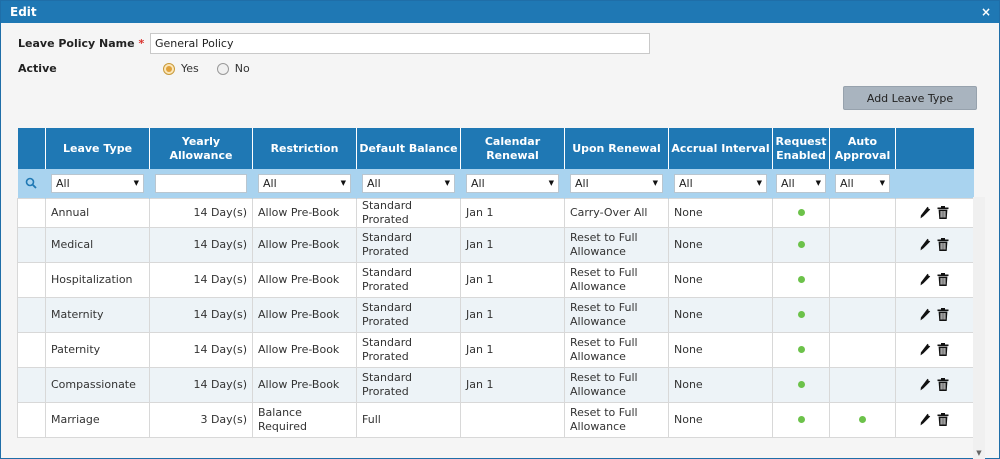 The height and width of the screenshot is (459, 1000). Describe the element at coordinates (400, 43) in the screenshot. I see `policy-name-input` at that location.